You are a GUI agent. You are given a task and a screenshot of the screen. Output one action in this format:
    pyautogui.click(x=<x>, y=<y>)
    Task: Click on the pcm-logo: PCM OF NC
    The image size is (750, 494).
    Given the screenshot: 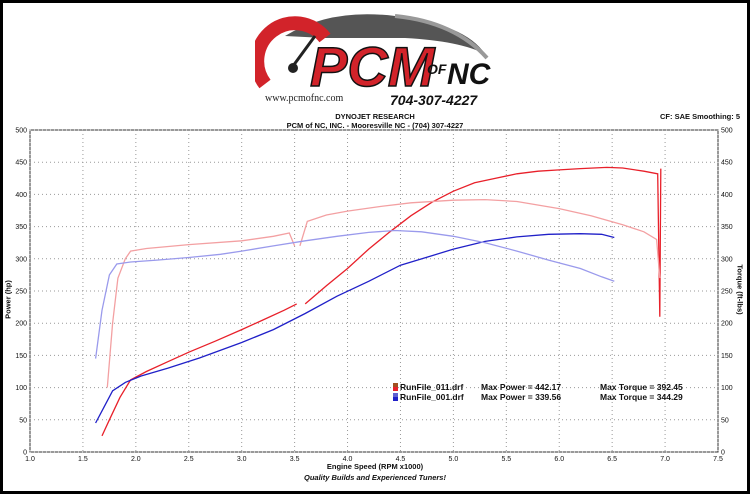 What is the action you would take?
    pyautogui.click(x=377, y=57)
    